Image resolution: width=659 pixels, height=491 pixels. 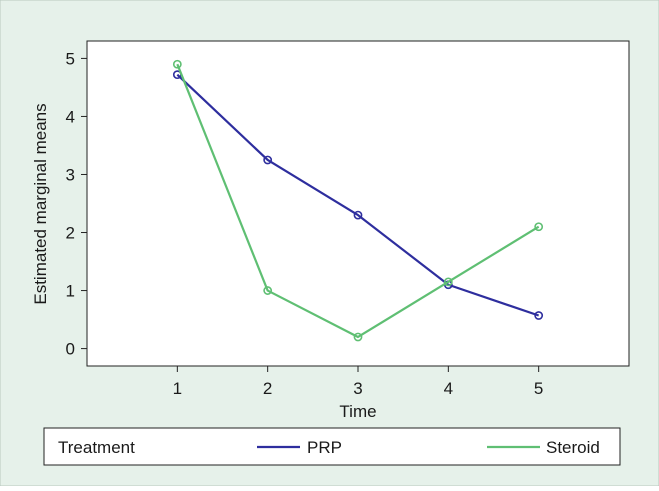 I want to click on y-tick-label: 2, so click(x=70, y=233).